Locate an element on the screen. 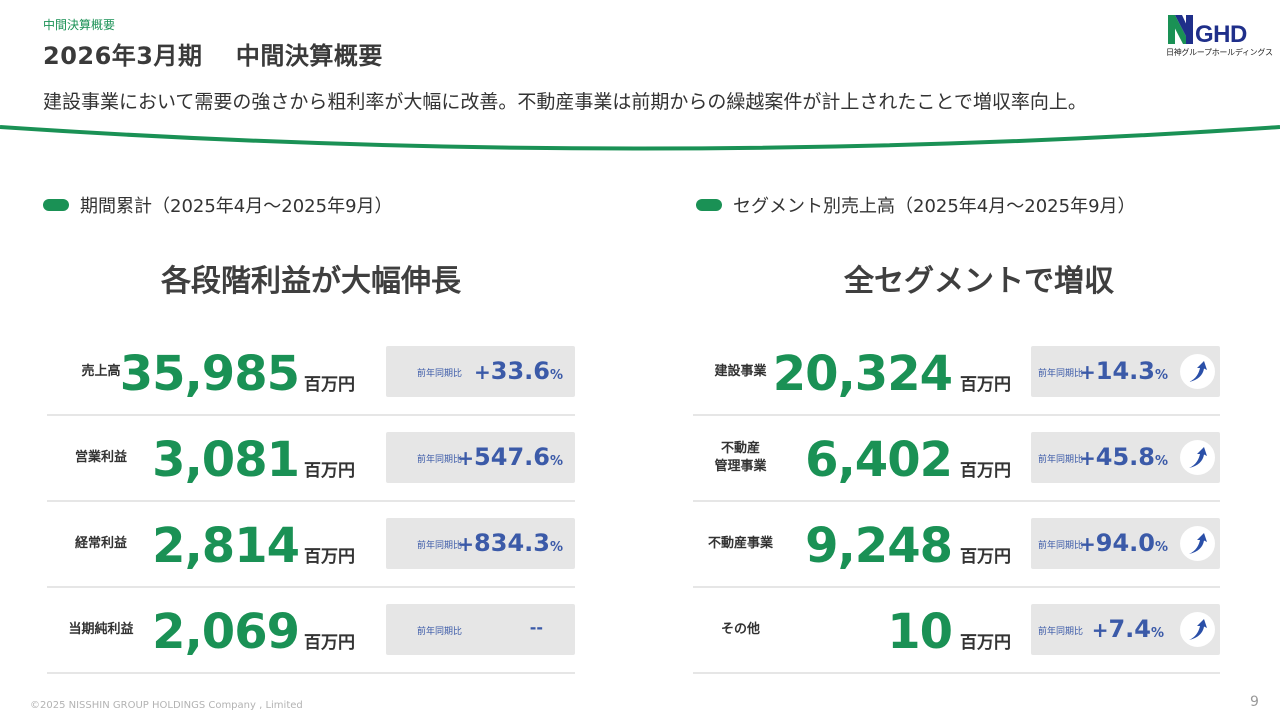 This screenshot has width=1280, height=720. yoy-box: 前年同期比 -- is located at coordinates (480, 629).